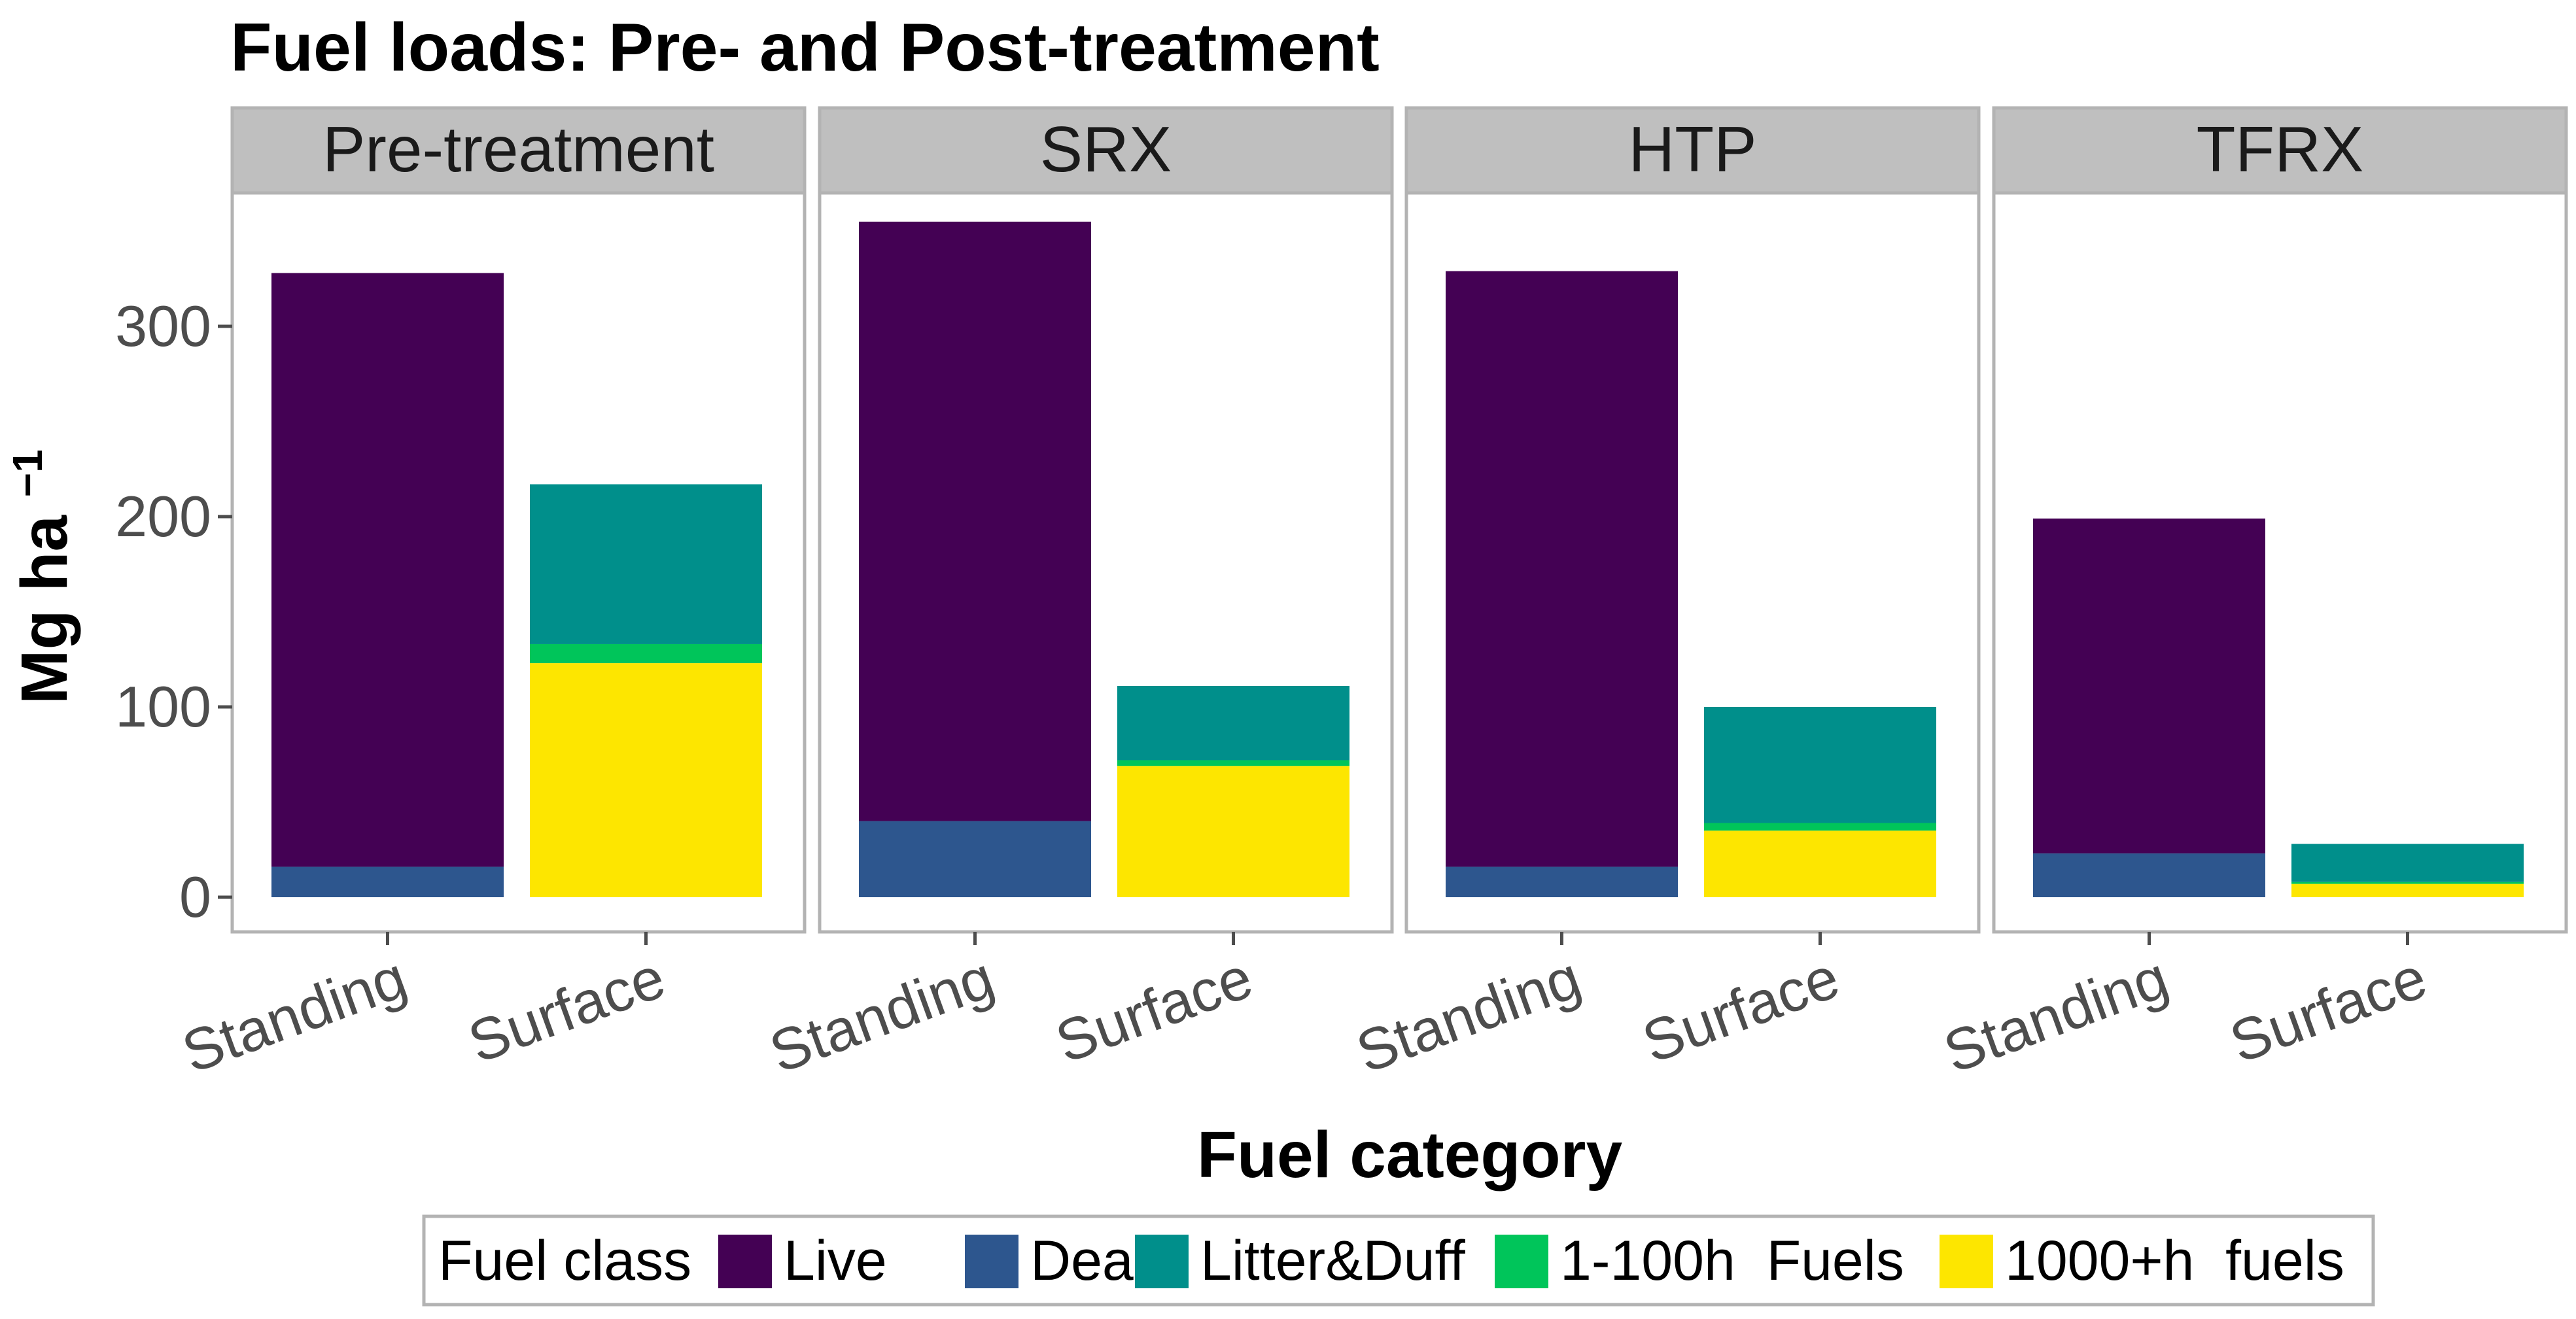  I want to click on bar-pre-treatment-surface-1-100h-fuels, so click(646, 653).